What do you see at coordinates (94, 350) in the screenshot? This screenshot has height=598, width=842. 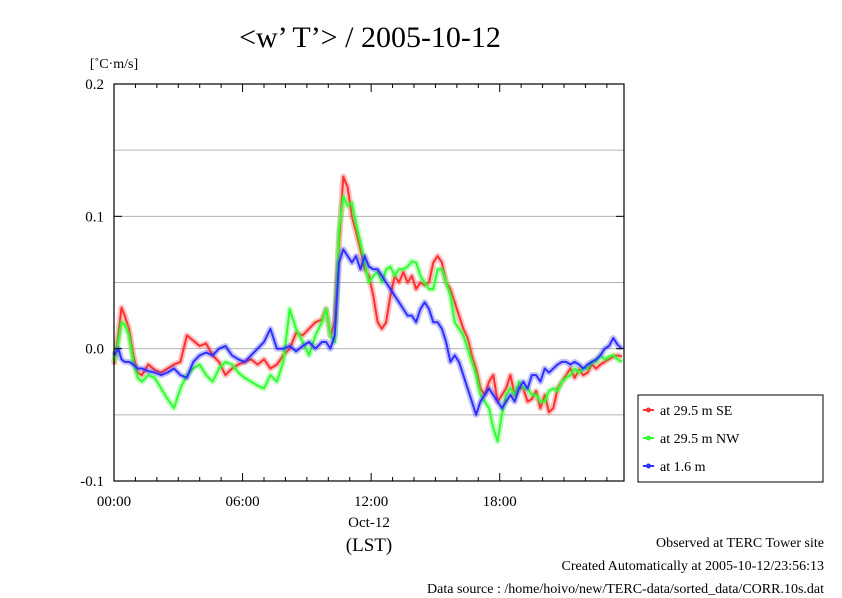 I see `y-tick-label: 0.0` at bounding box center [94, 350].